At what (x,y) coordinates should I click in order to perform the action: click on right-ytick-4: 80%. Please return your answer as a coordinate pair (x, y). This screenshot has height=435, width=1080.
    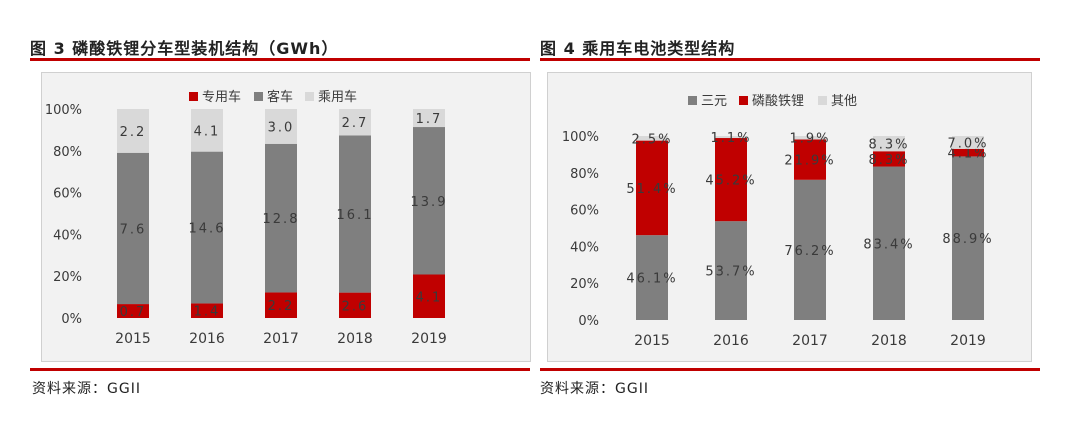
    Looking at the image, I should click on (584, 174).